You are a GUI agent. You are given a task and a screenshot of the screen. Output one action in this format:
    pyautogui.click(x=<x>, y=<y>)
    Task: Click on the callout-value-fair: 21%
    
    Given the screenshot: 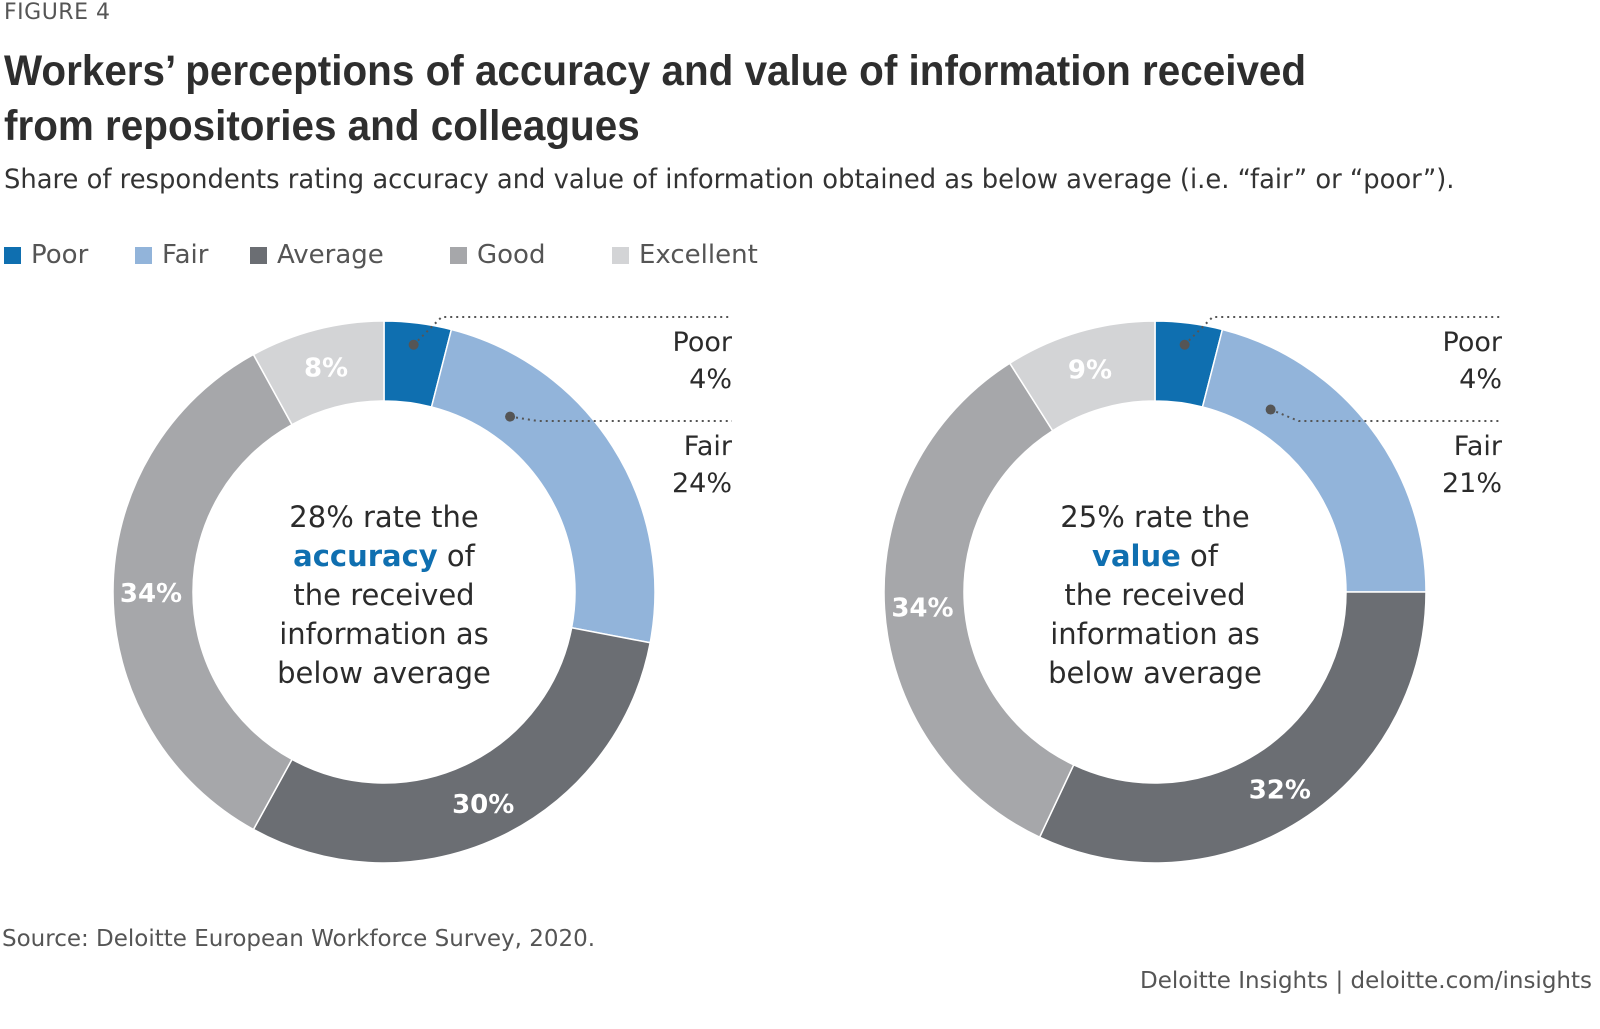 What is the action you would take?
    pyautogui.click(x=1472, y=483)
    